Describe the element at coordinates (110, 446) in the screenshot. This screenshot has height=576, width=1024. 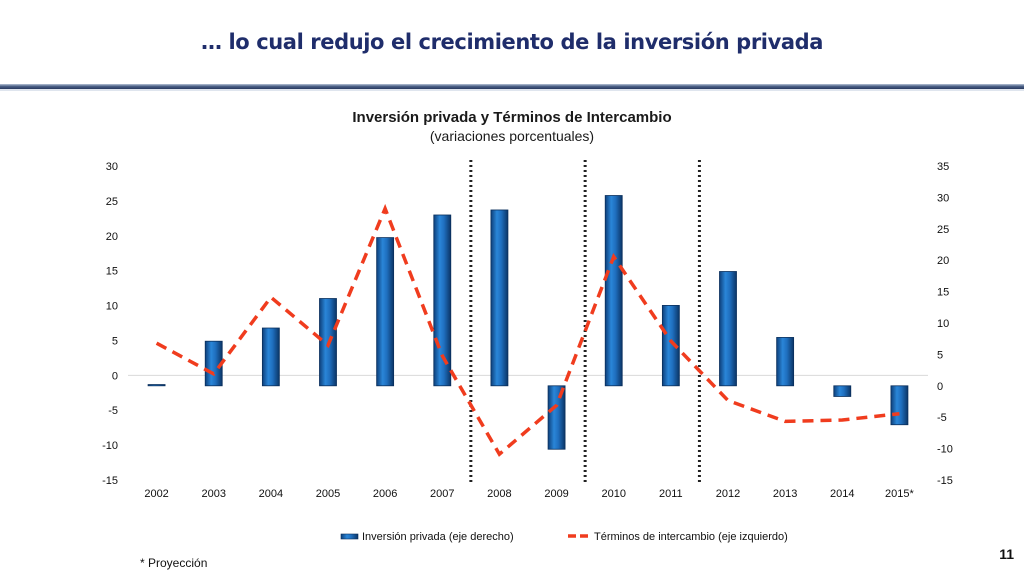
I see `left-tick-label: -10` at that location.